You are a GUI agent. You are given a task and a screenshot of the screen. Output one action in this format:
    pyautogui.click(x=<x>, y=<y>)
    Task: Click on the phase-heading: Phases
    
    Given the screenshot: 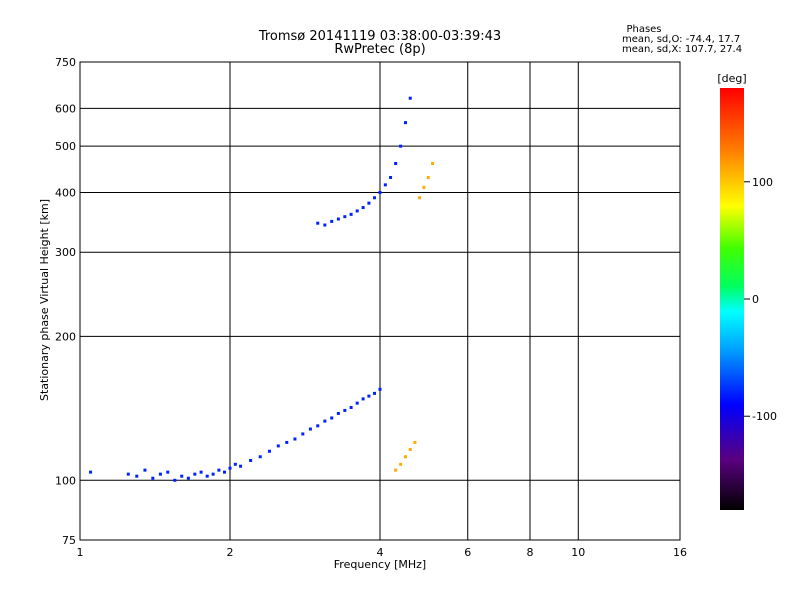 What is the action you would take?
    pyautogui.click(x=643, y=29)
    